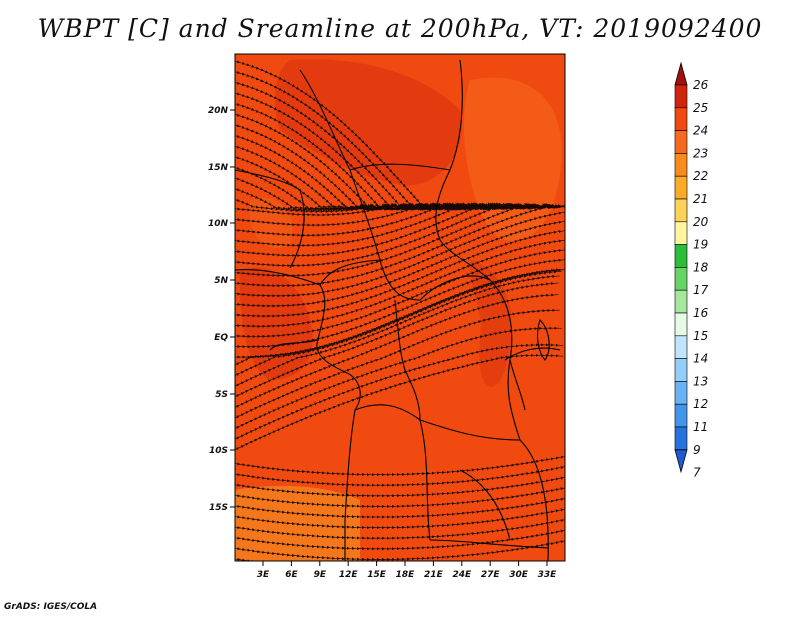 The height and width of the screenshot is (618, 800). I want to click on longitude-axis: 3E 6E 9E 12E 15E 18E 21E 24E 27E 30E 33E, so click(407, 570).